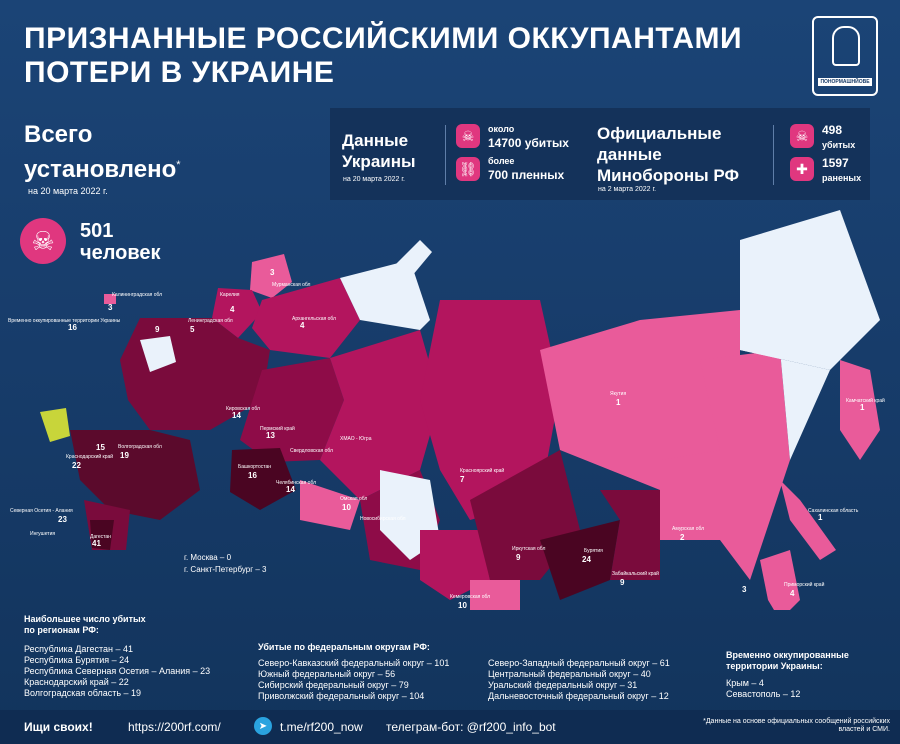  What do you see at coordinates (291, 285) in the screenshot?
I see `map-label-murmansk: Мурманская обл` at bounding box center [291, 285].